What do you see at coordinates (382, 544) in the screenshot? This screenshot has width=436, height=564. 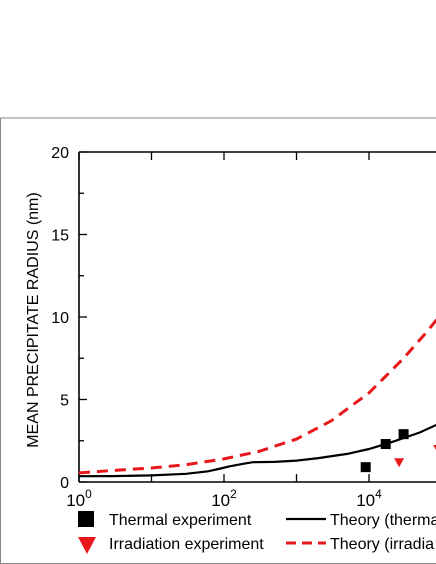 I see `legend-label: Theory (irradia` at bounding box center [382, 544].